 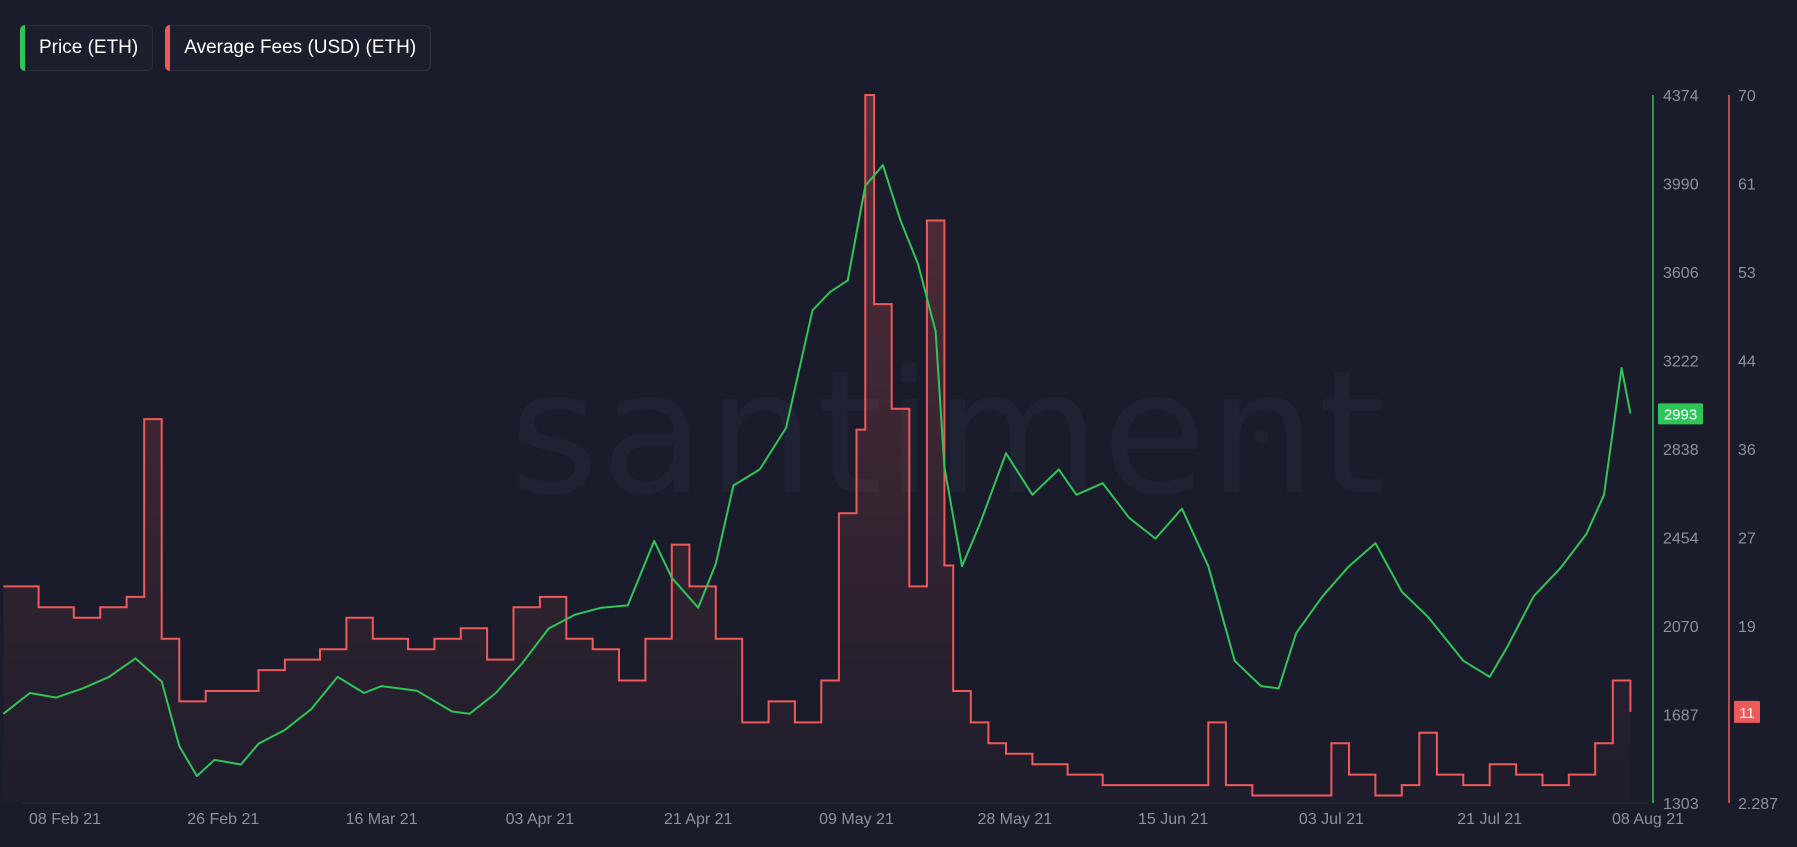 What do you see at coordinates (1747, 96) in the screenshot?
I see `fees-tick-label: 70` at bounding box center [1747, 96].